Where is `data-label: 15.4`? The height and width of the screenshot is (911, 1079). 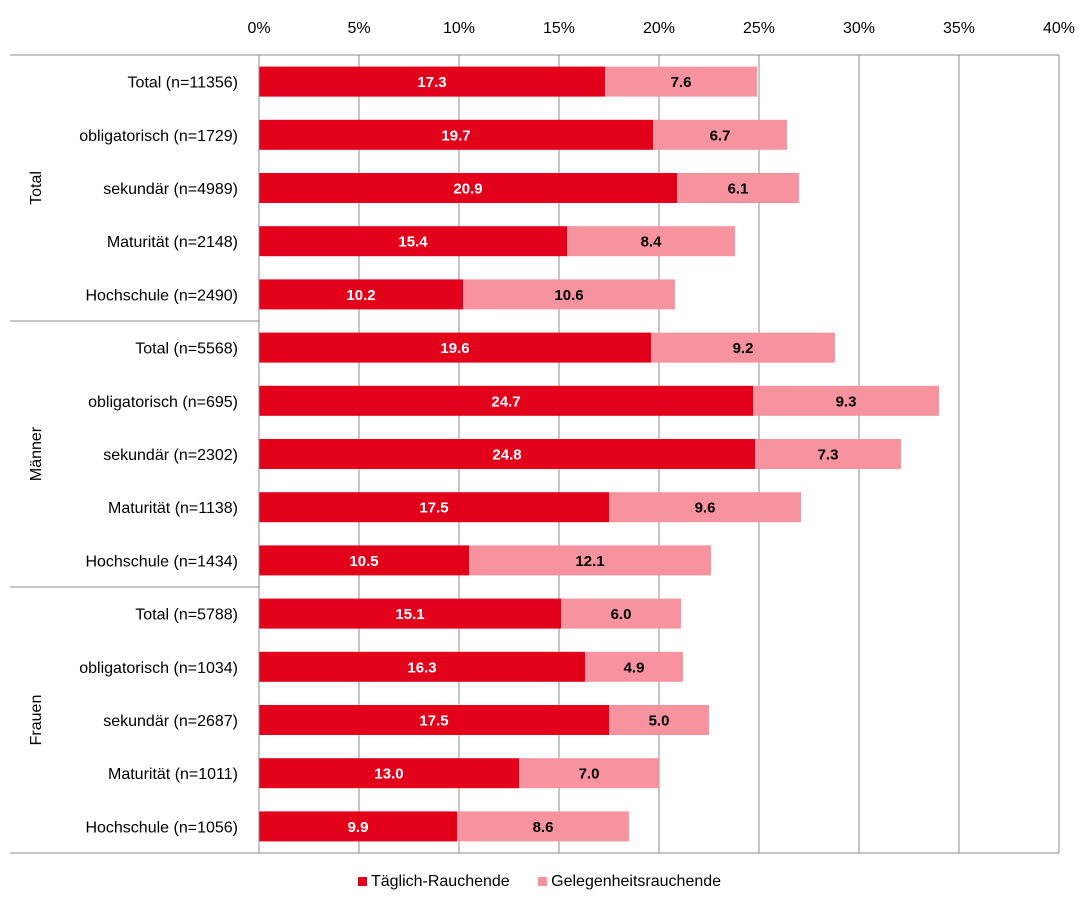 data-label: 15.4 is located at coordinates (413, 242).